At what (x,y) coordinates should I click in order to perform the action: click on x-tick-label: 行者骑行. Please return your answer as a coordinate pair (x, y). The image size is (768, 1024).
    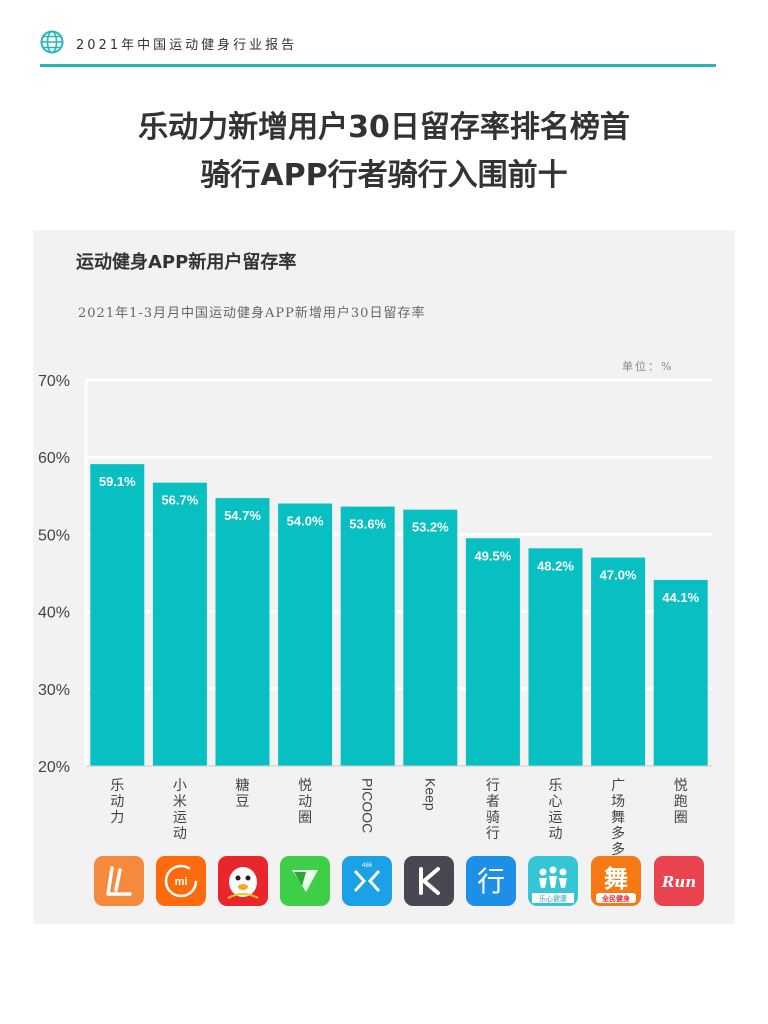
    Looking at the image, I should click on (493, 810).